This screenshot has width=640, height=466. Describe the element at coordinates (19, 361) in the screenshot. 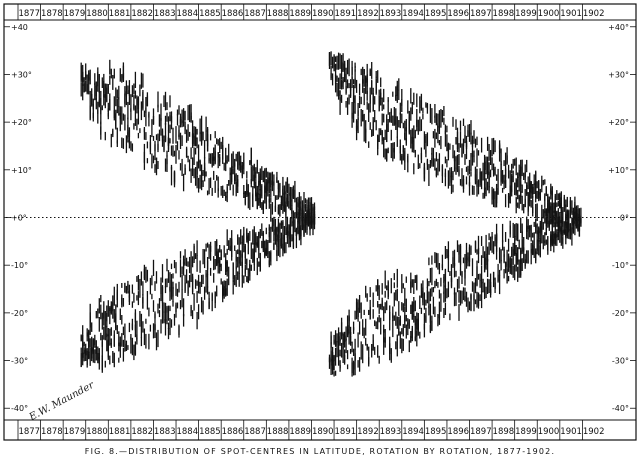

I see `y-tick-label-left: -30°` at that location.